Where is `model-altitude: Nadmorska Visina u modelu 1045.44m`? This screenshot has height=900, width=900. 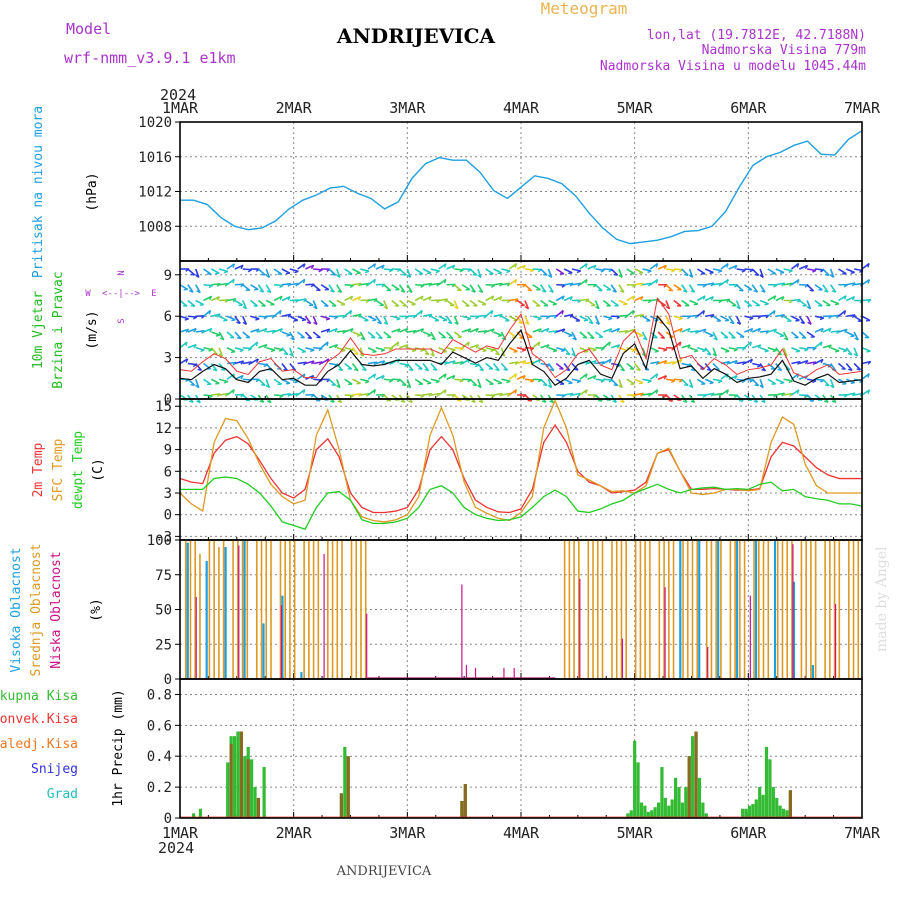 model-altitude: Nadmorska Visina u modelu 1045.44m is located at coordinates (733, 66).